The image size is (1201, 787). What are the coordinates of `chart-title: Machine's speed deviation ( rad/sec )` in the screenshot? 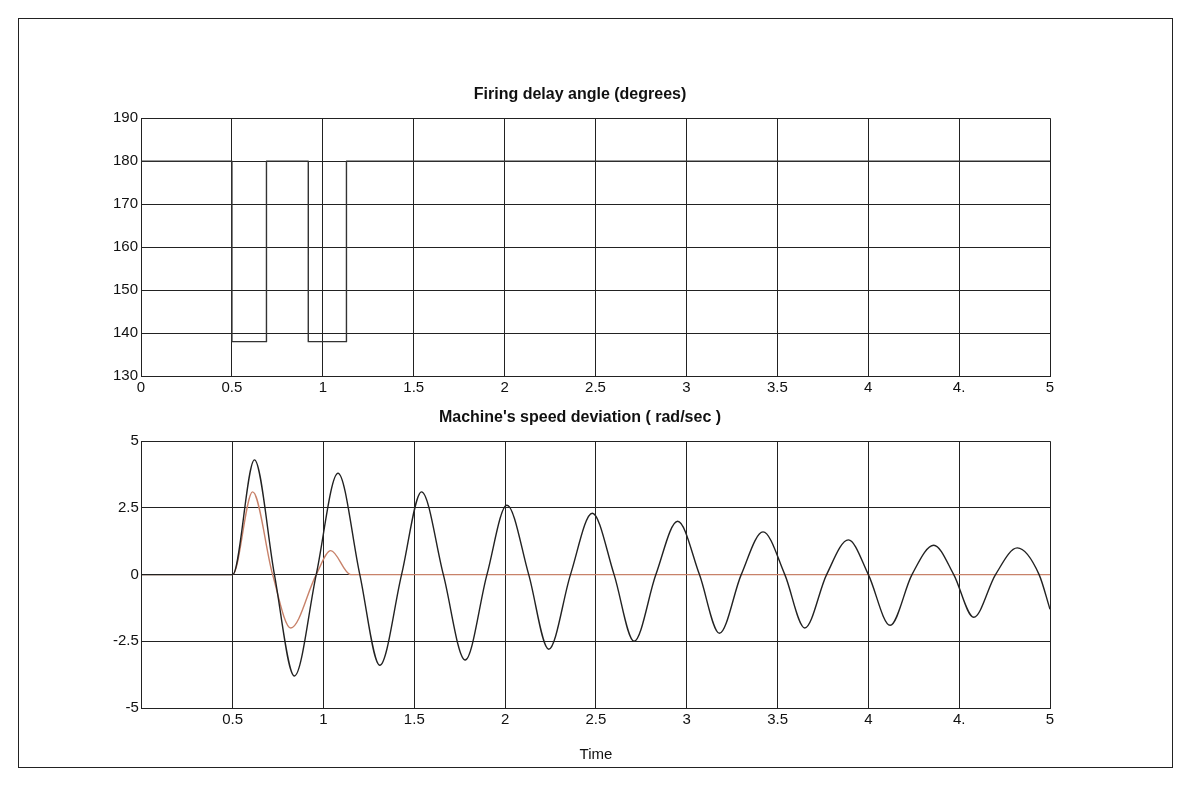 It's located at (580, 417).